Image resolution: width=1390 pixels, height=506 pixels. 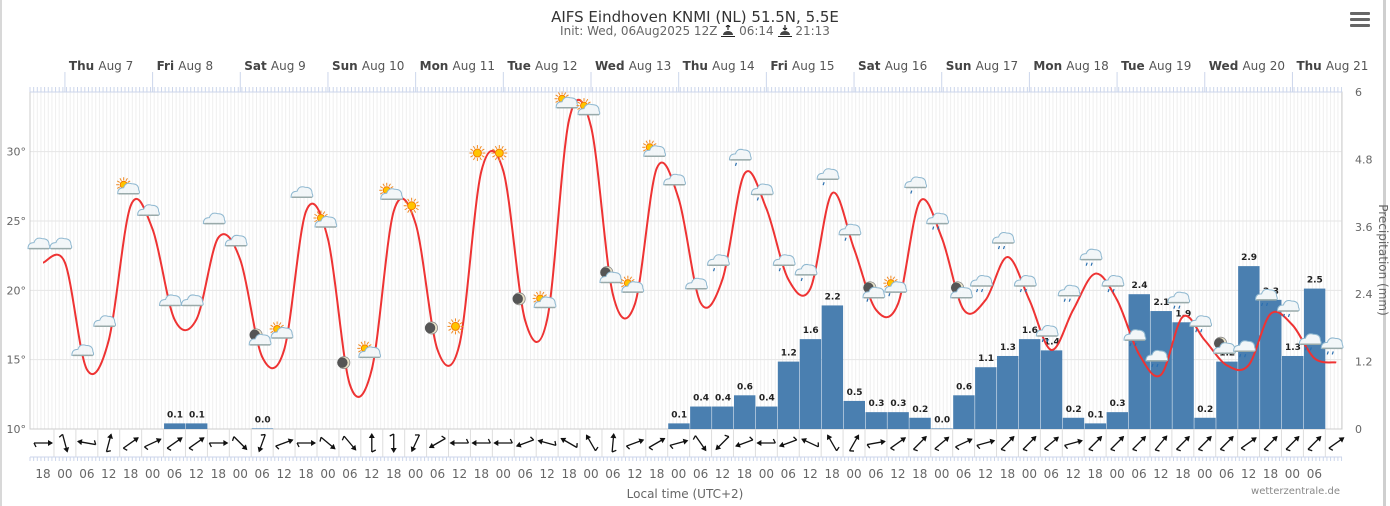 I want to click on credit-link: wetterzentrale.de, so click(x=1295, y=491).